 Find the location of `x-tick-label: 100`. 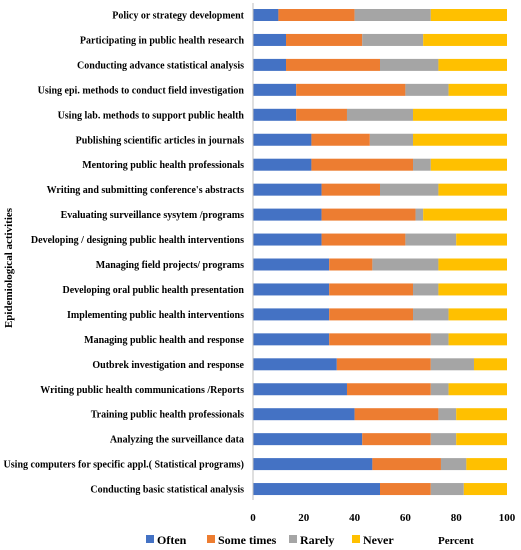

x-tick-label: 100 is located at coordinates (507, 518).